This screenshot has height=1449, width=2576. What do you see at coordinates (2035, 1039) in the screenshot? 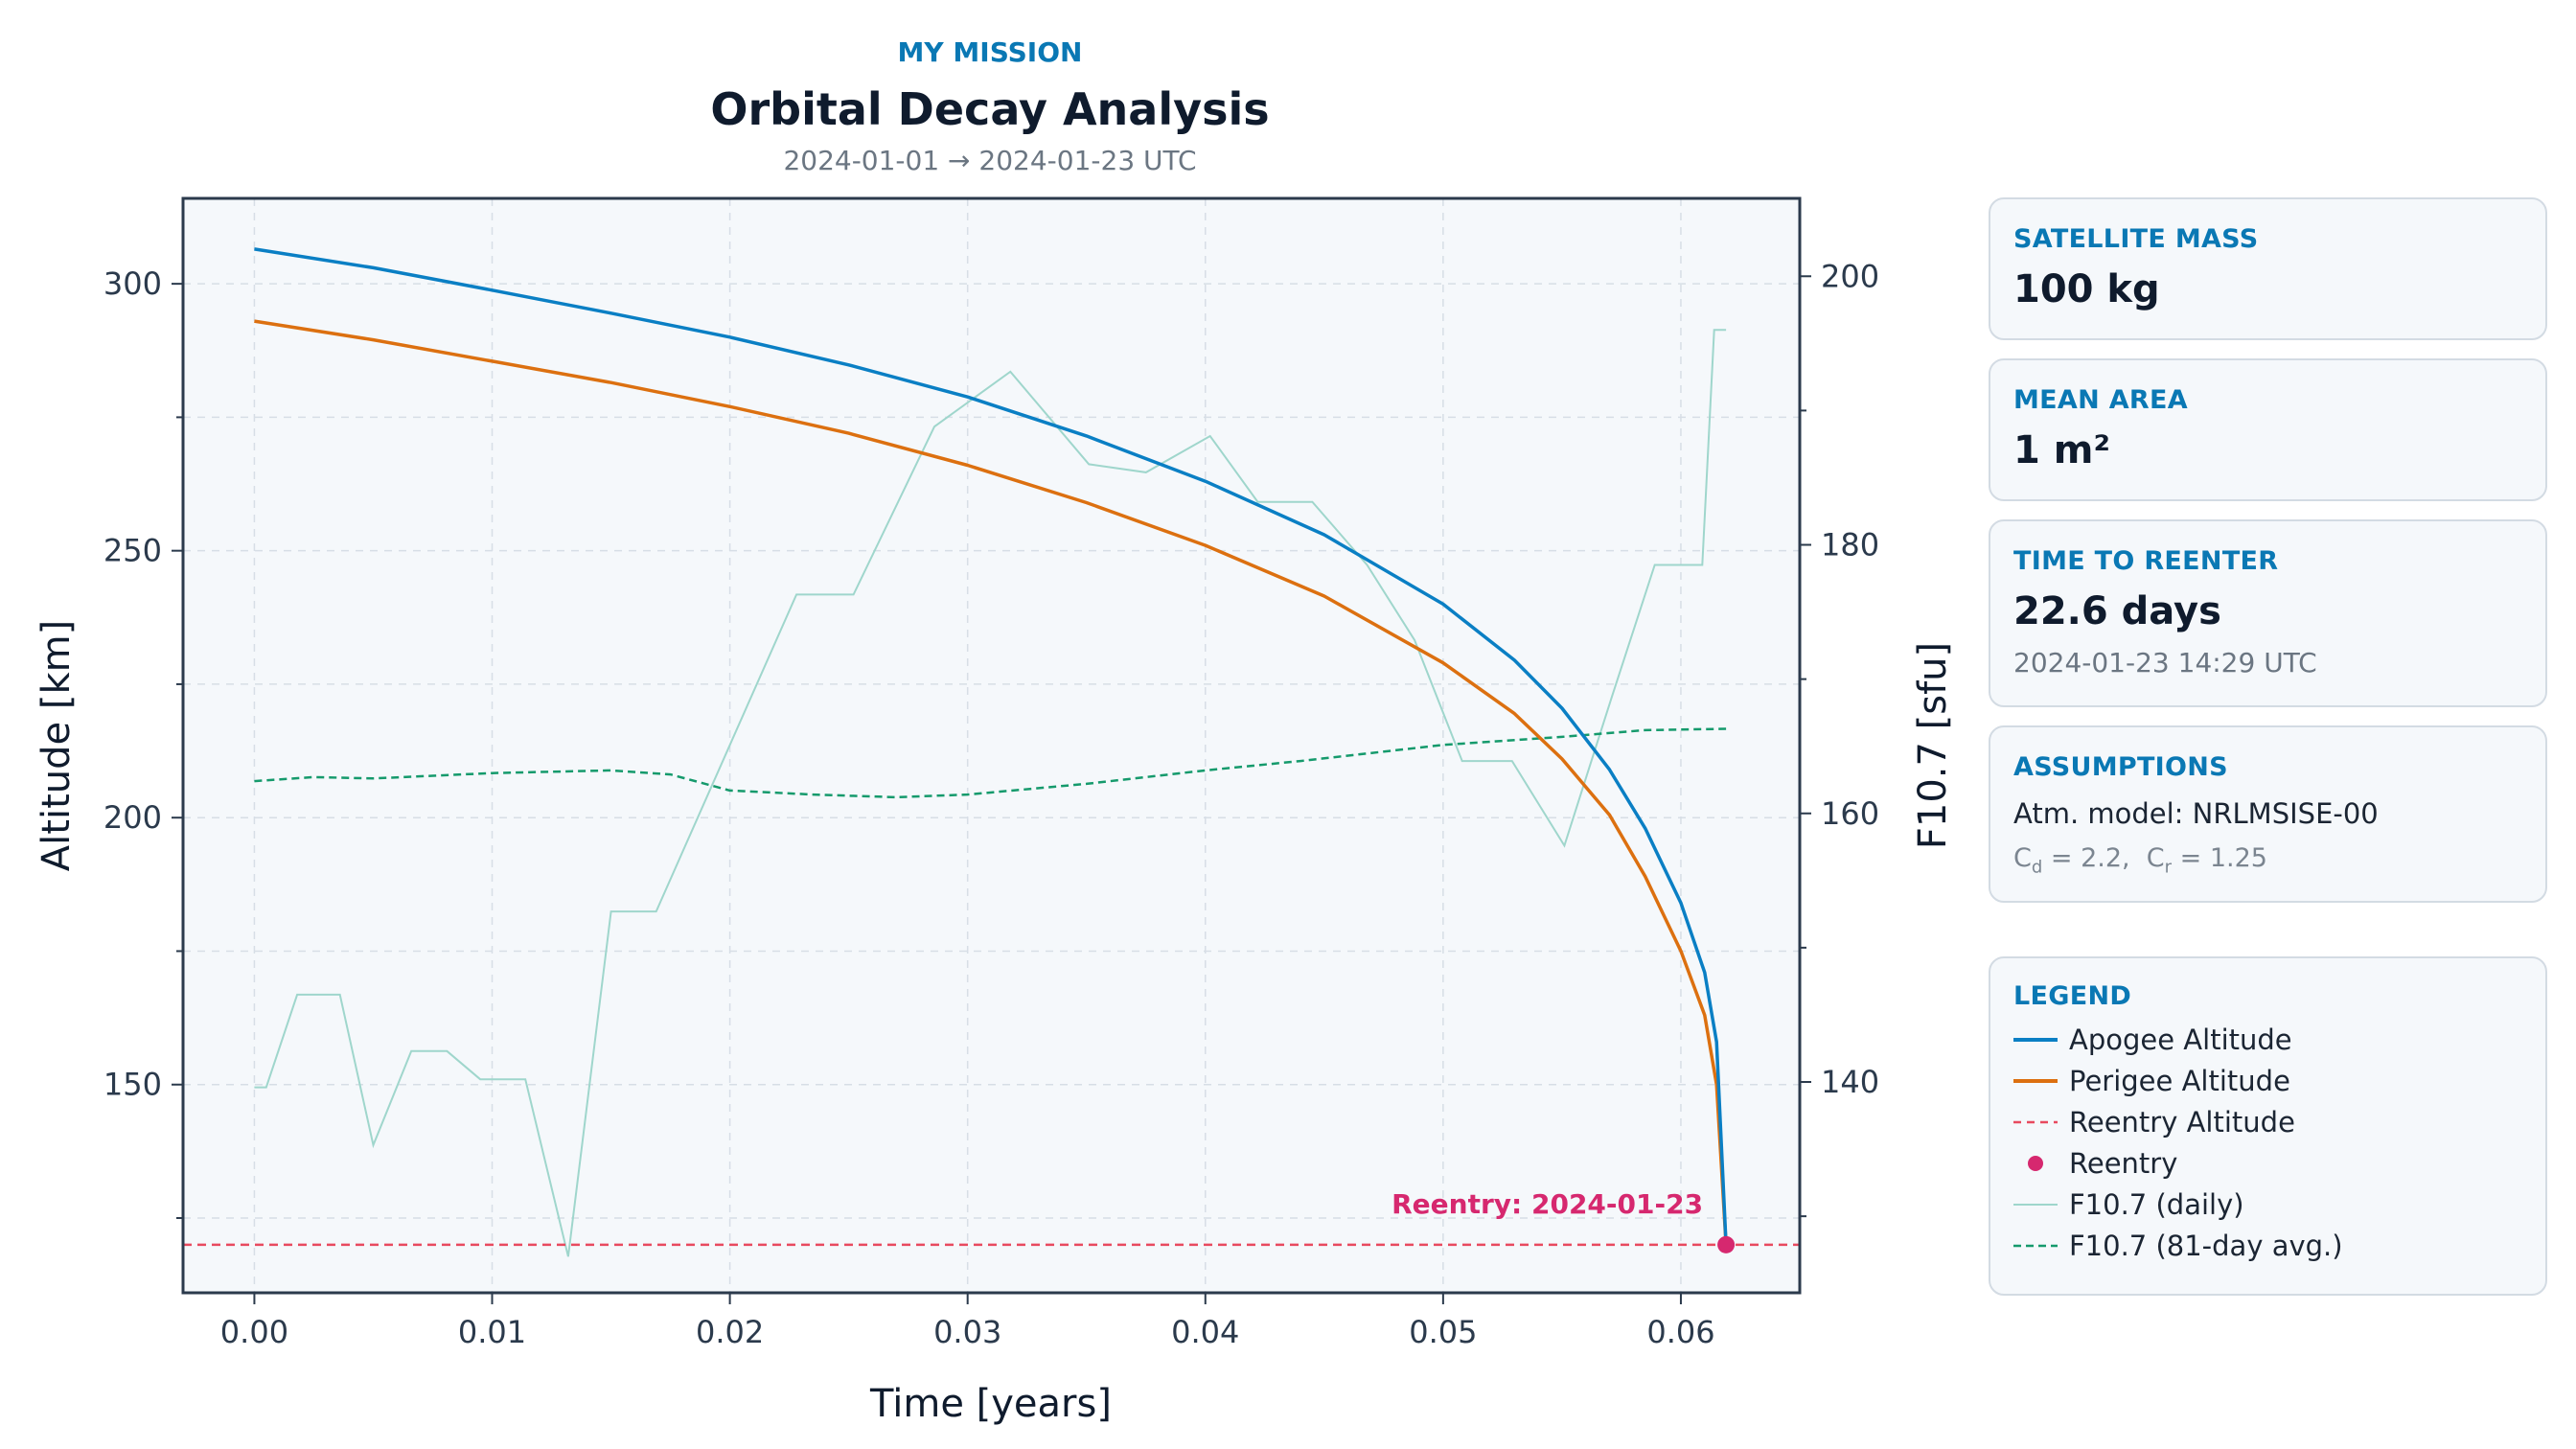
I see `legend-symbol-apogee` at bounding box center [2035, 1039].